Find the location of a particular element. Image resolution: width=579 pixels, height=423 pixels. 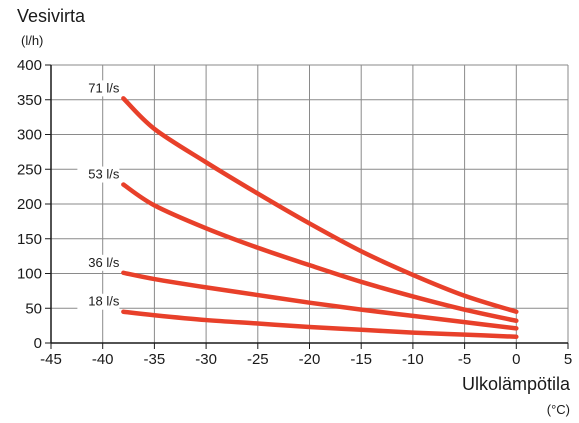

series-label: 36 l/s is located at coordinates (104, 262).